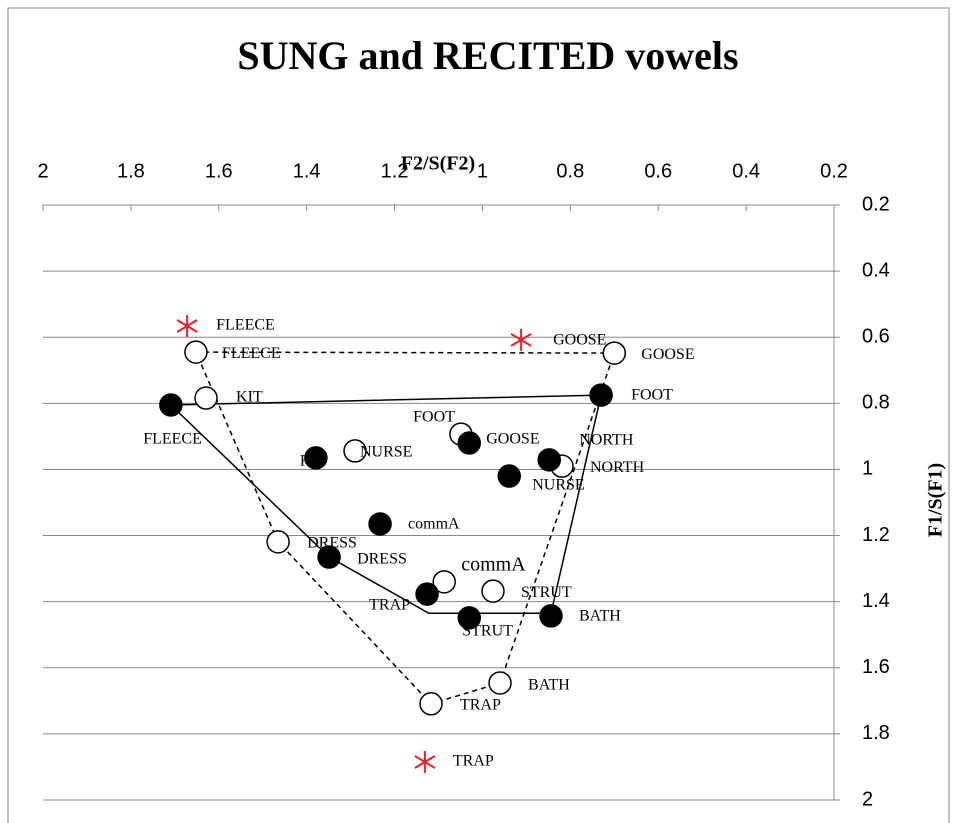  I want to click on y-tick-label: 1.6, so click(876, 667).